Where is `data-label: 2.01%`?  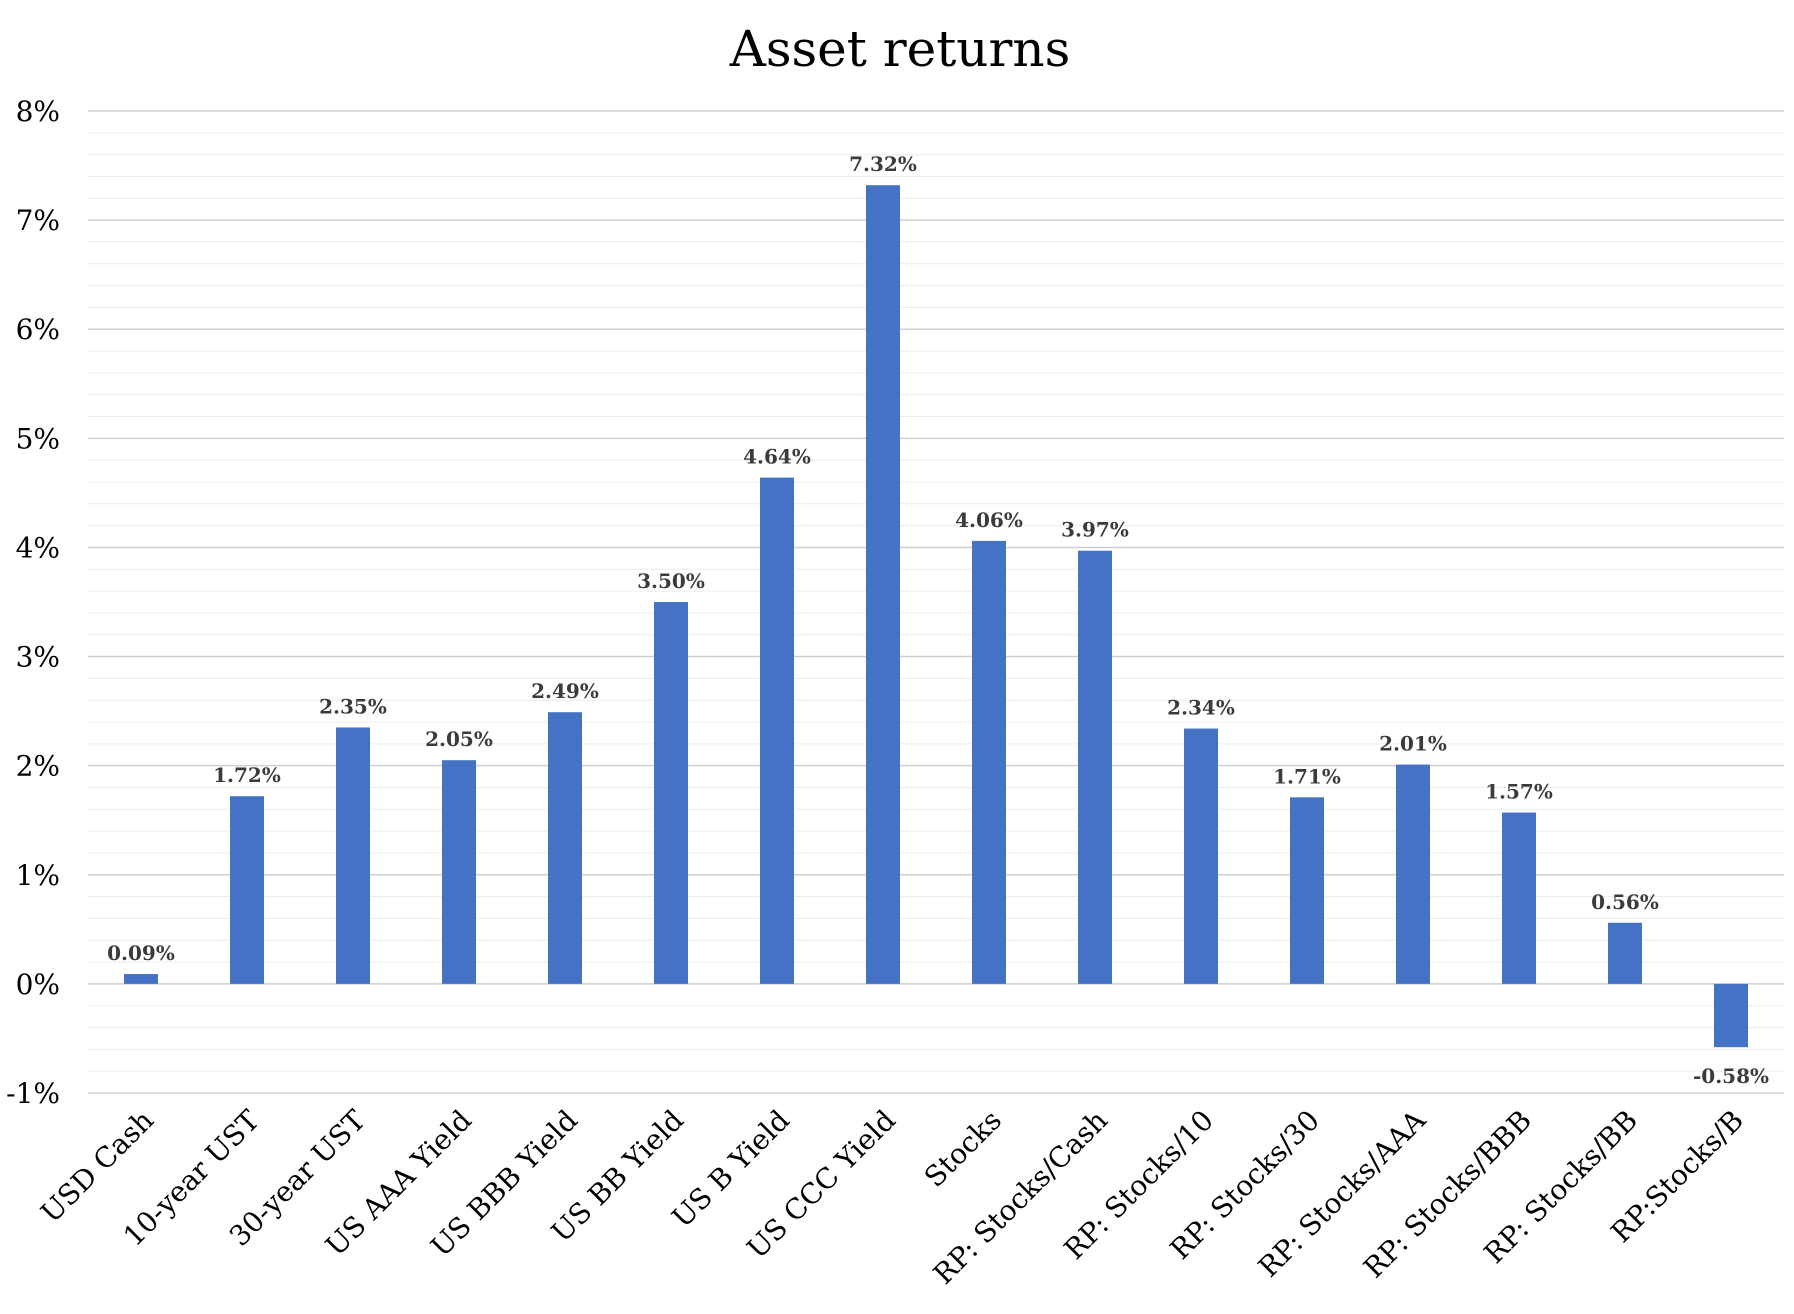
data-label: 2.01% is located at coordinates (1413, 744).